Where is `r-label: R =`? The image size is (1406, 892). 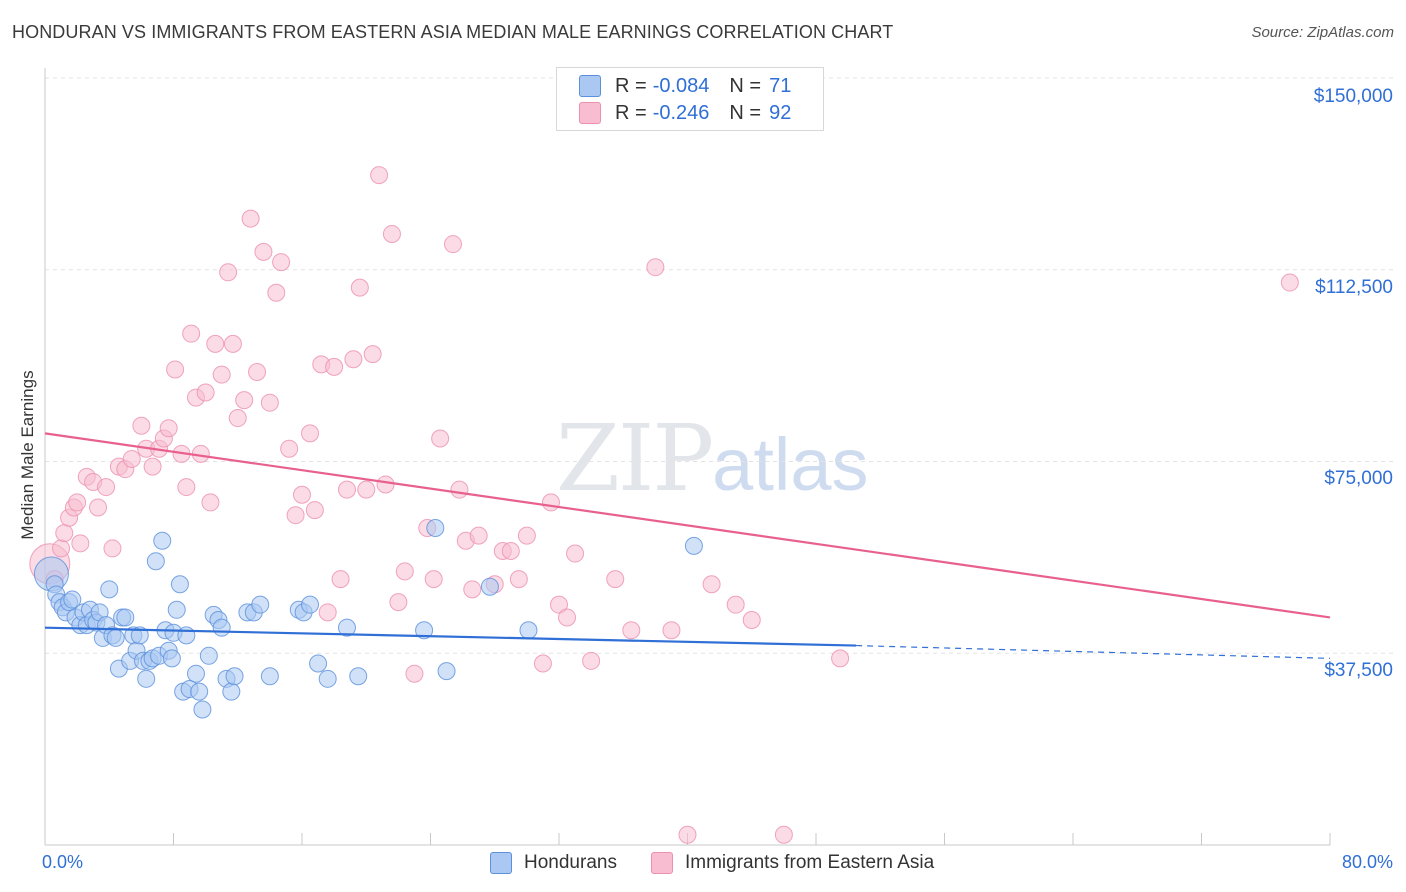
r-label: R = is located at coordinates (631, 85).